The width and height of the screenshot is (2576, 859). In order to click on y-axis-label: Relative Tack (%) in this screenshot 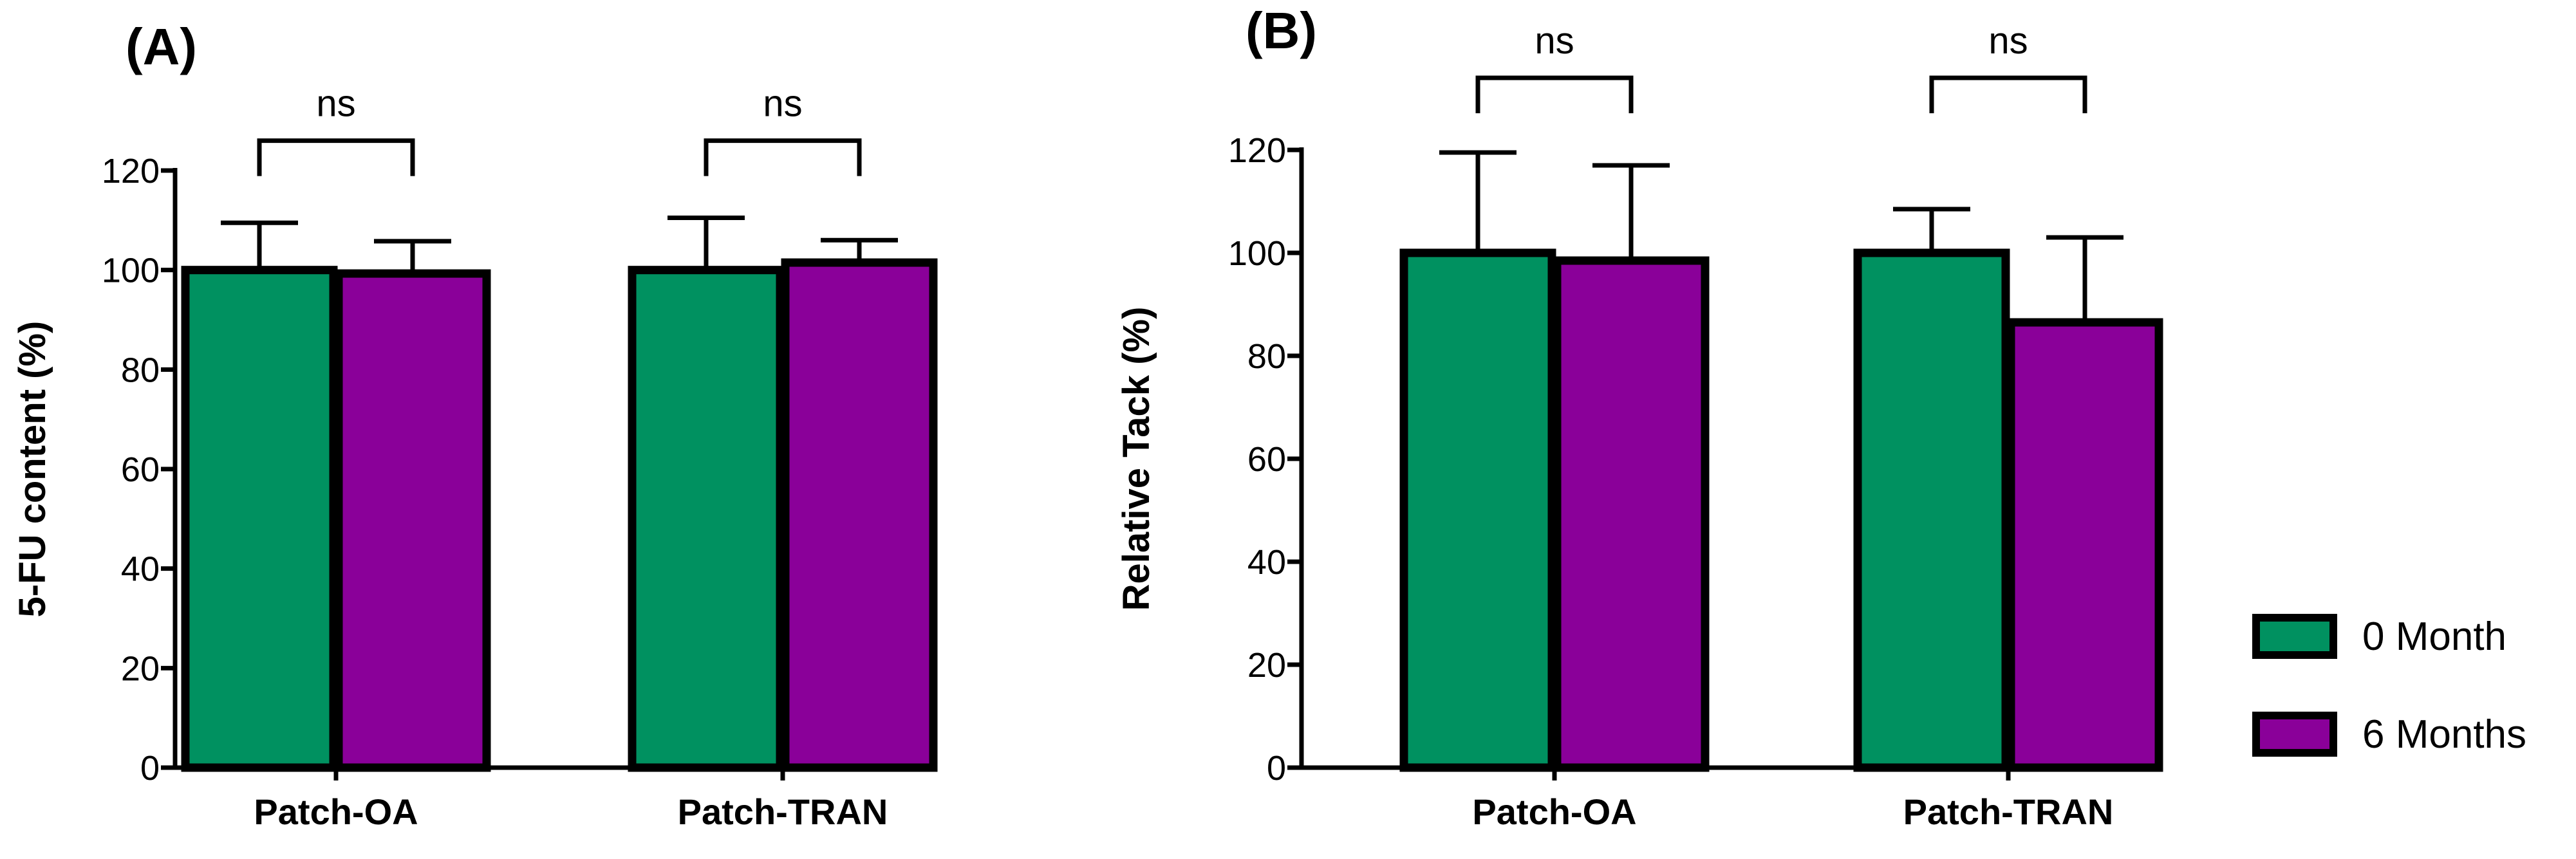, I will do `click(1136, 459)`.